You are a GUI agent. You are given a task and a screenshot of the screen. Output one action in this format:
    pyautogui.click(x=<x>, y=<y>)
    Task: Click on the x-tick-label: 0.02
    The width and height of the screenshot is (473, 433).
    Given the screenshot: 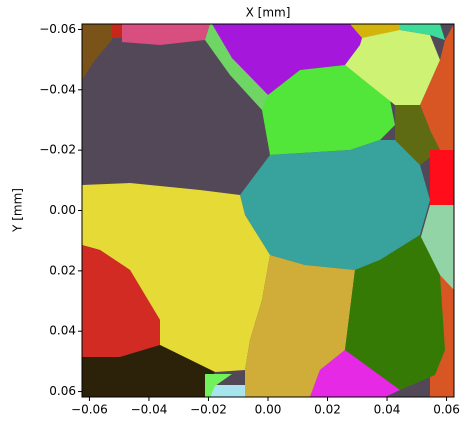 What is the action you would take?
    pyautogui.click(x=327, y=410)
    